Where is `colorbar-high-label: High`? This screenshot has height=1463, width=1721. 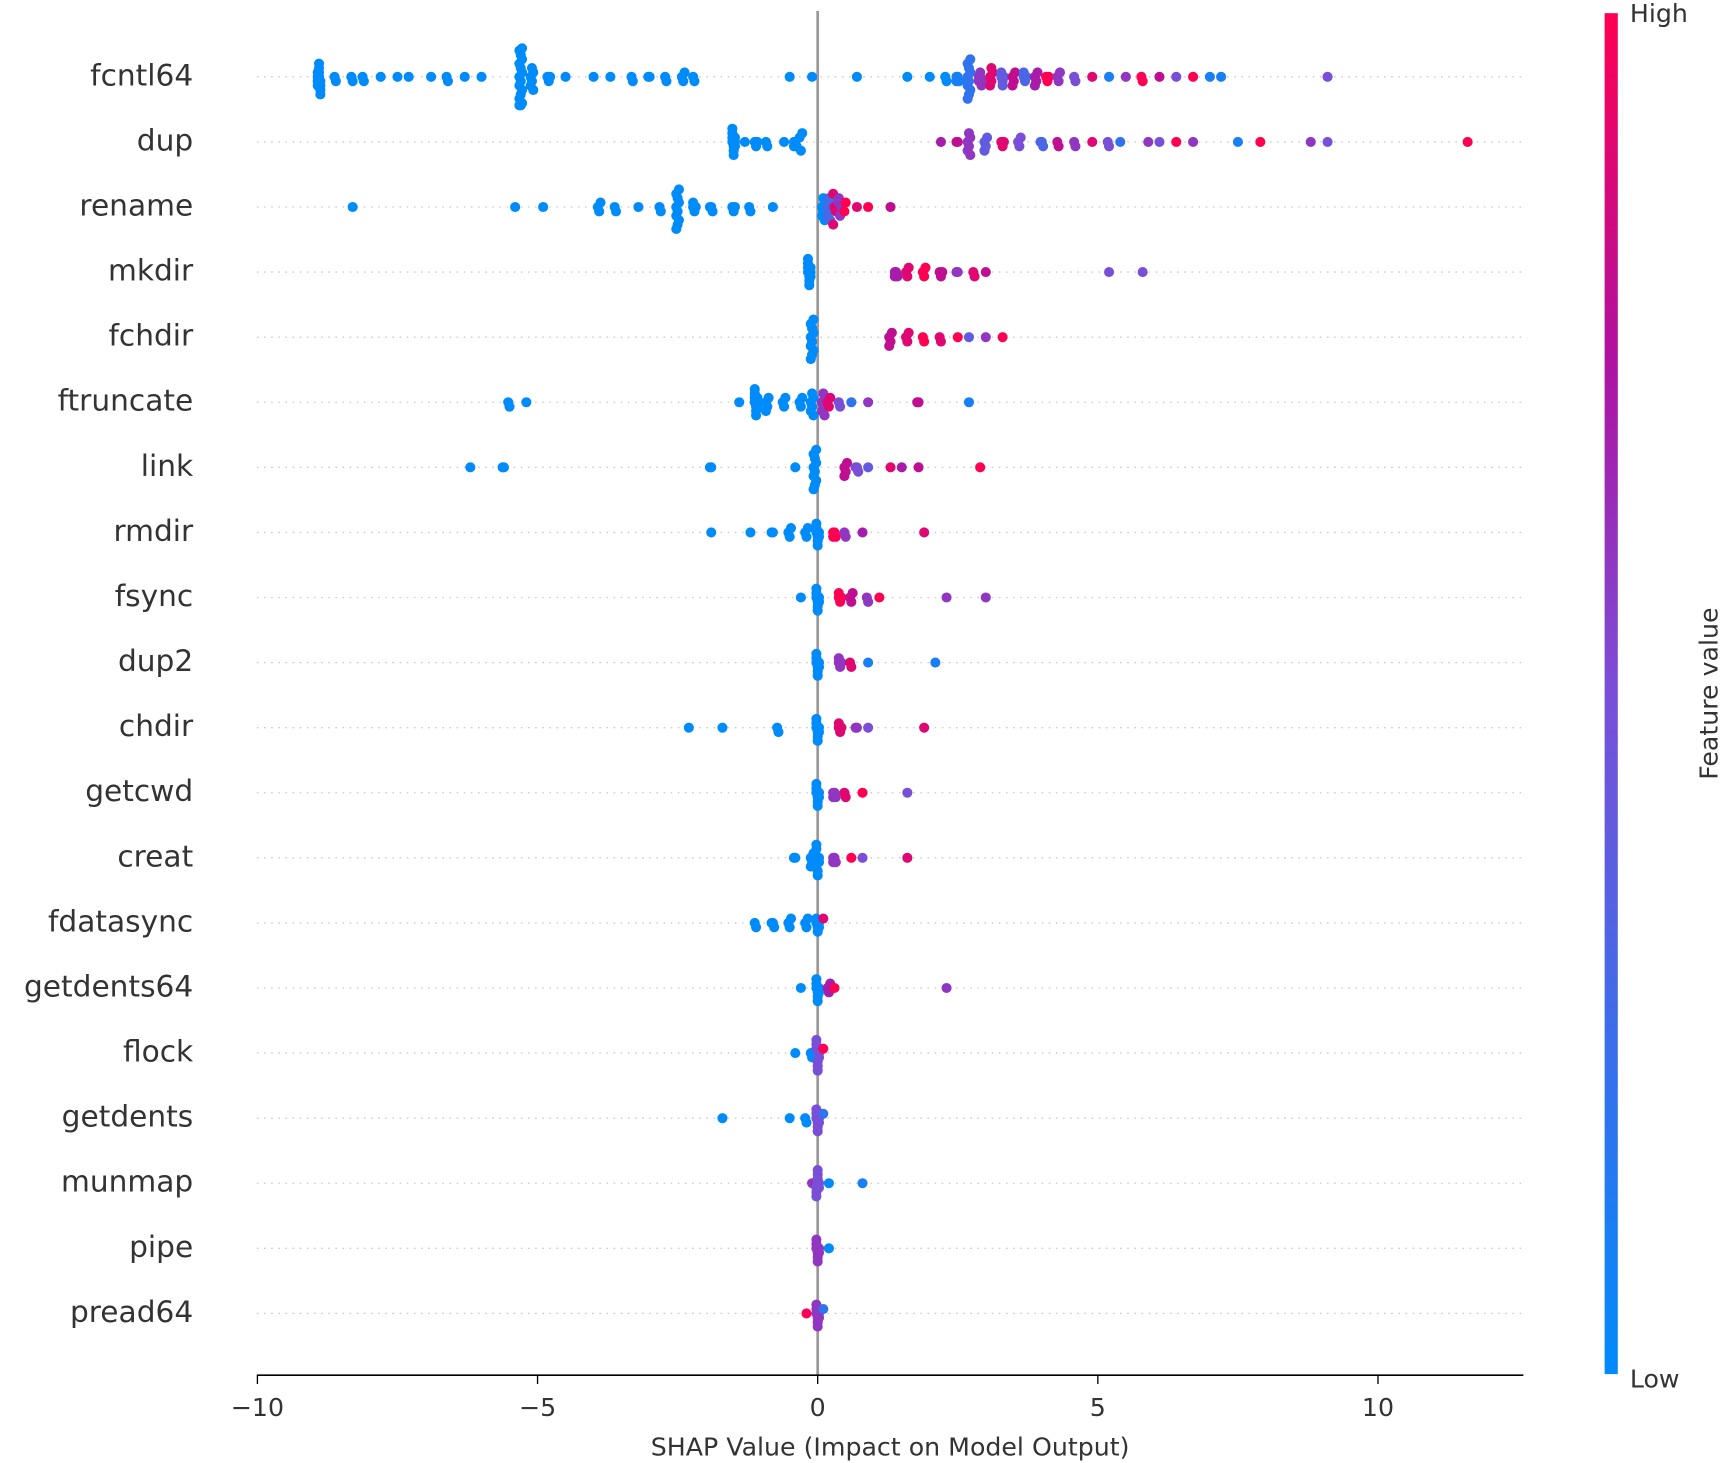 colorbar-high-label: High is located at coordinates (1659, 14).